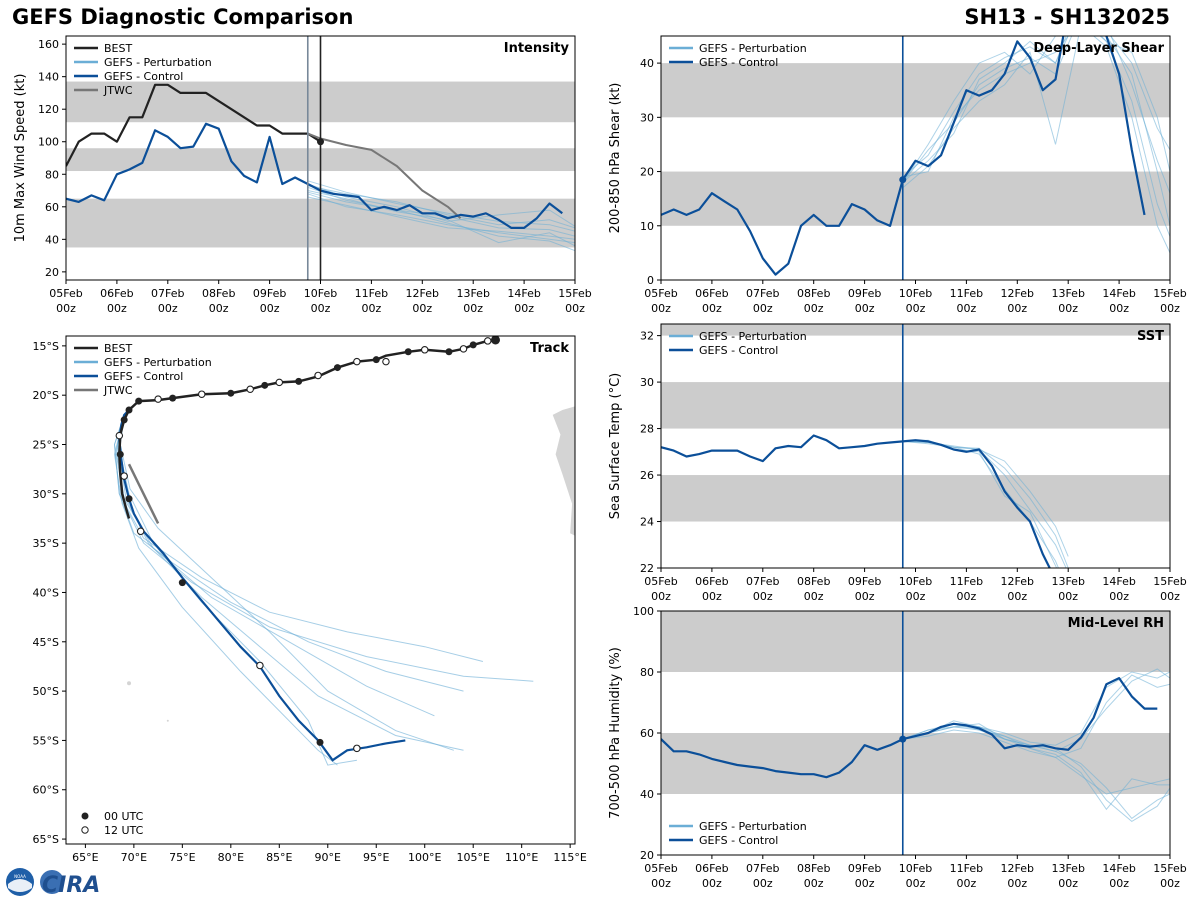 The width and height of the screenshot is (1200, 902). Describe the element at coordinates (966, 293) in the screenshot. I see `shear-xtick-date: 11Feb` at that location.